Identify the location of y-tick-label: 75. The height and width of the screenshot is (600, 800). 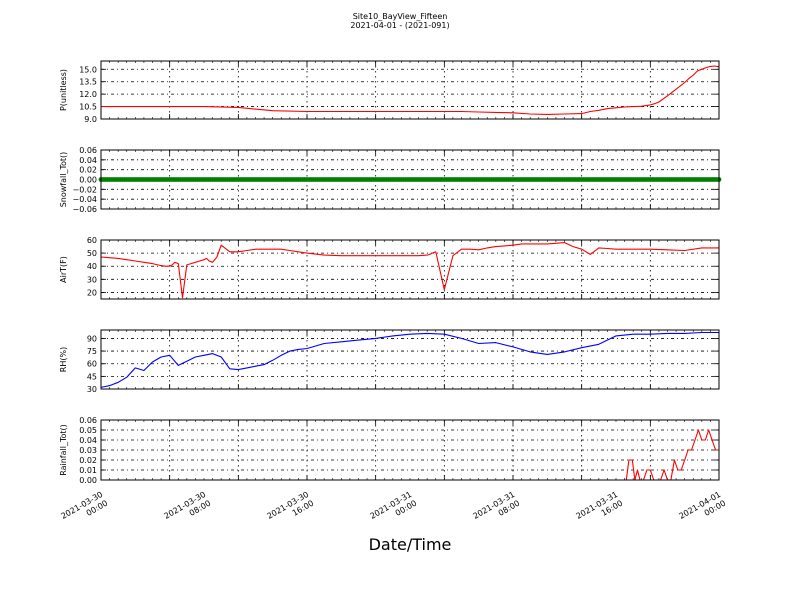
(92, 351).